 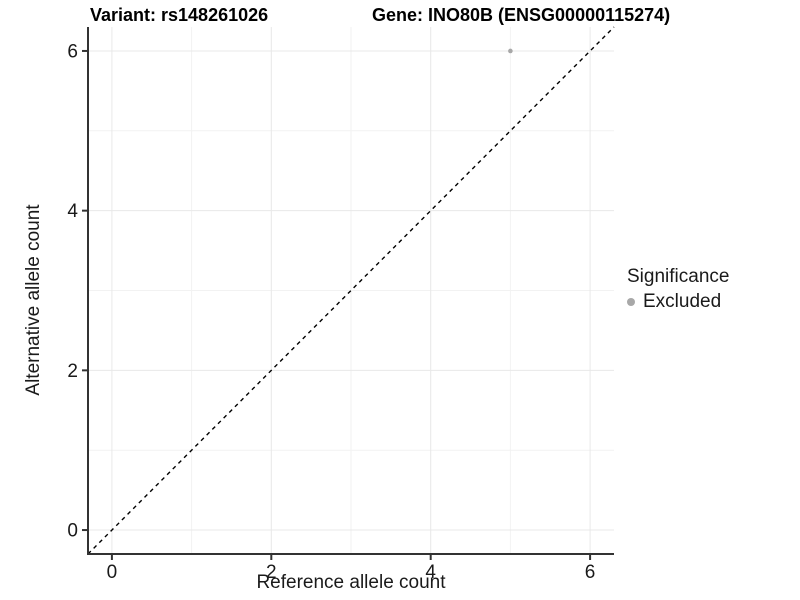 I want to click on legend-item-label: Excluded, so click(x=682, y=301).